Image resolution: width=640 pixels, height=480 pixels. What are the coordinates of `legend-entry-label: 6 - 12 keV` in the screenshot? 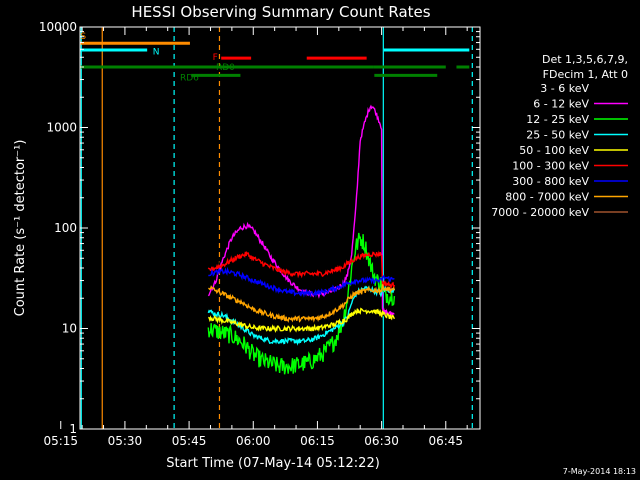 It's located at (561, 104).